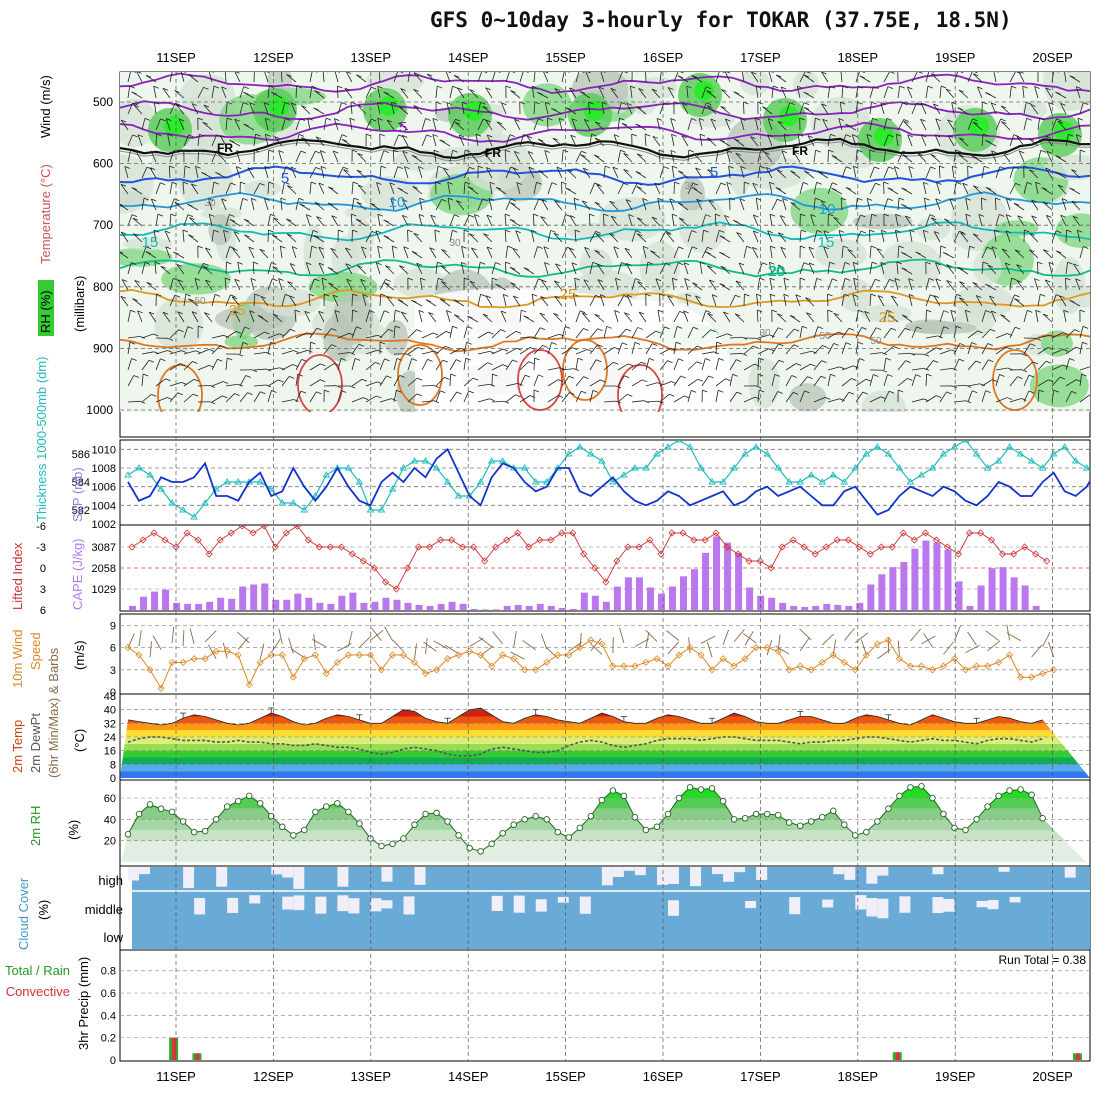 The image size is (1100, 1100). I want to click on temp-band, so click(605, 761).